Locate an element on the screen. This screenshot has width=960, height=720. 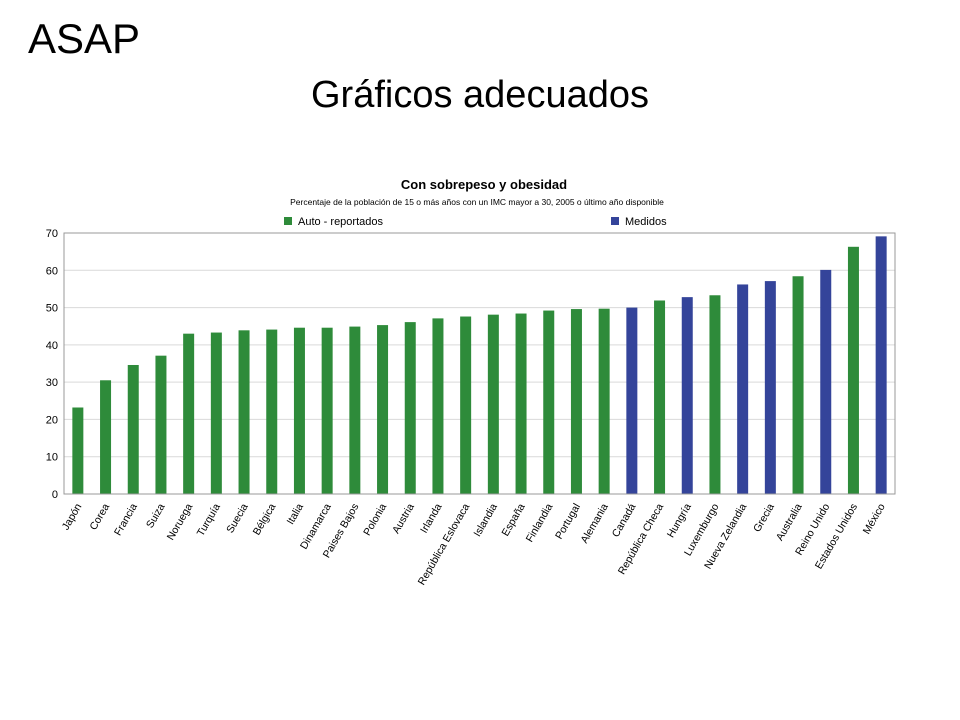
x-tick-label: México is located at coordinates (874, 518).